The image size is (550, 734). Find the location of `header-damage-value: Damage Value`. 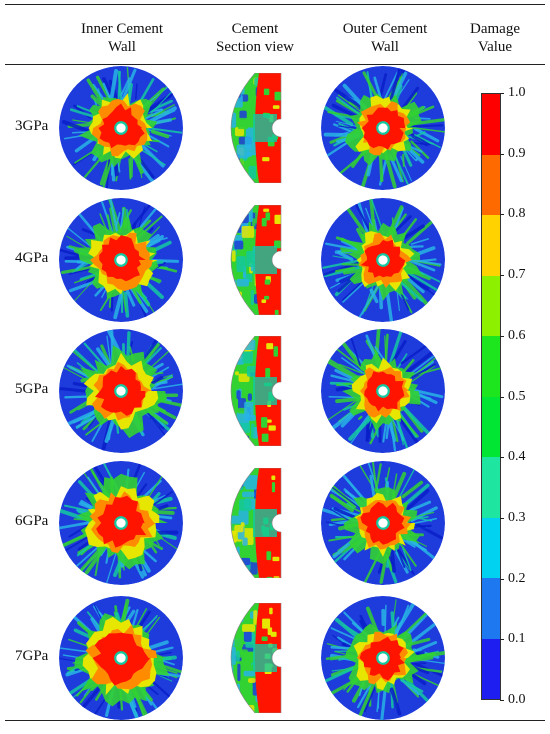

header-damage-value: Damage Value is located at coordinates (495, 38).